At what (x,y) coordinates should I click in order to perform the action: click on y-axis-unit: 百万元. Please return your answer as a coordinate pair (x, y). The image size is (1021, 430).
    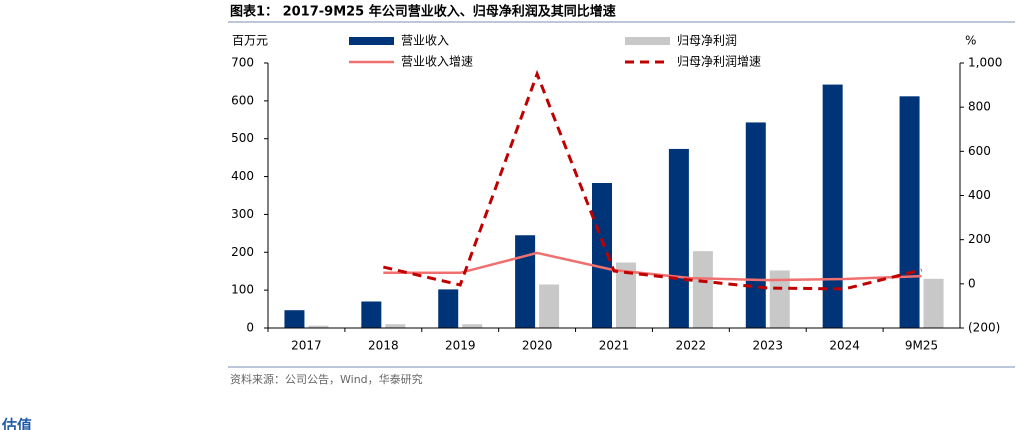
    Looking at the image, I should click on (250, 41).